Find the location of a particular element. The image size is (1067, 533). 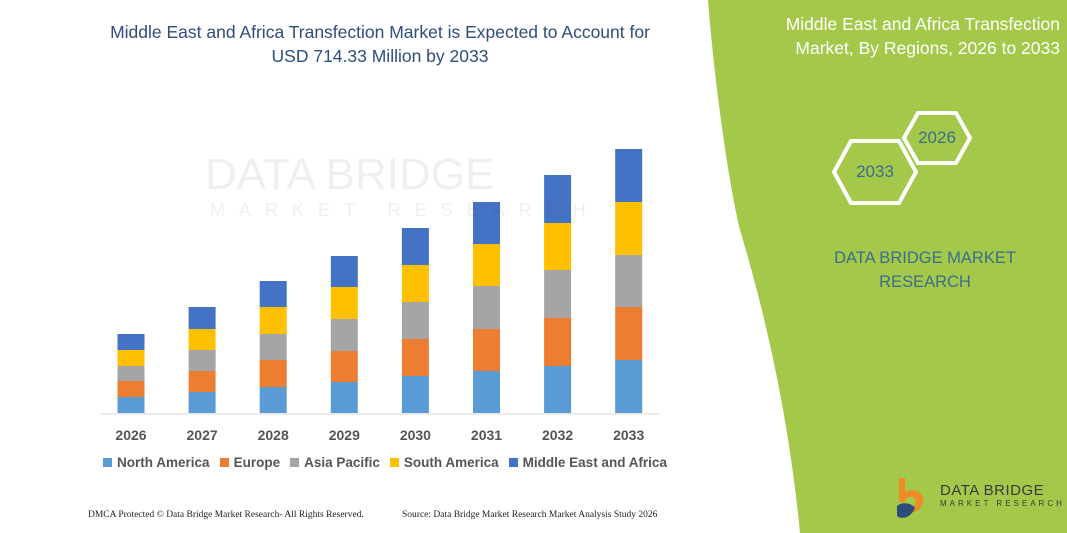

side-panel-brand: DATA BRIDGE MARKET RESEARCH is located at coordinates (925, 270).